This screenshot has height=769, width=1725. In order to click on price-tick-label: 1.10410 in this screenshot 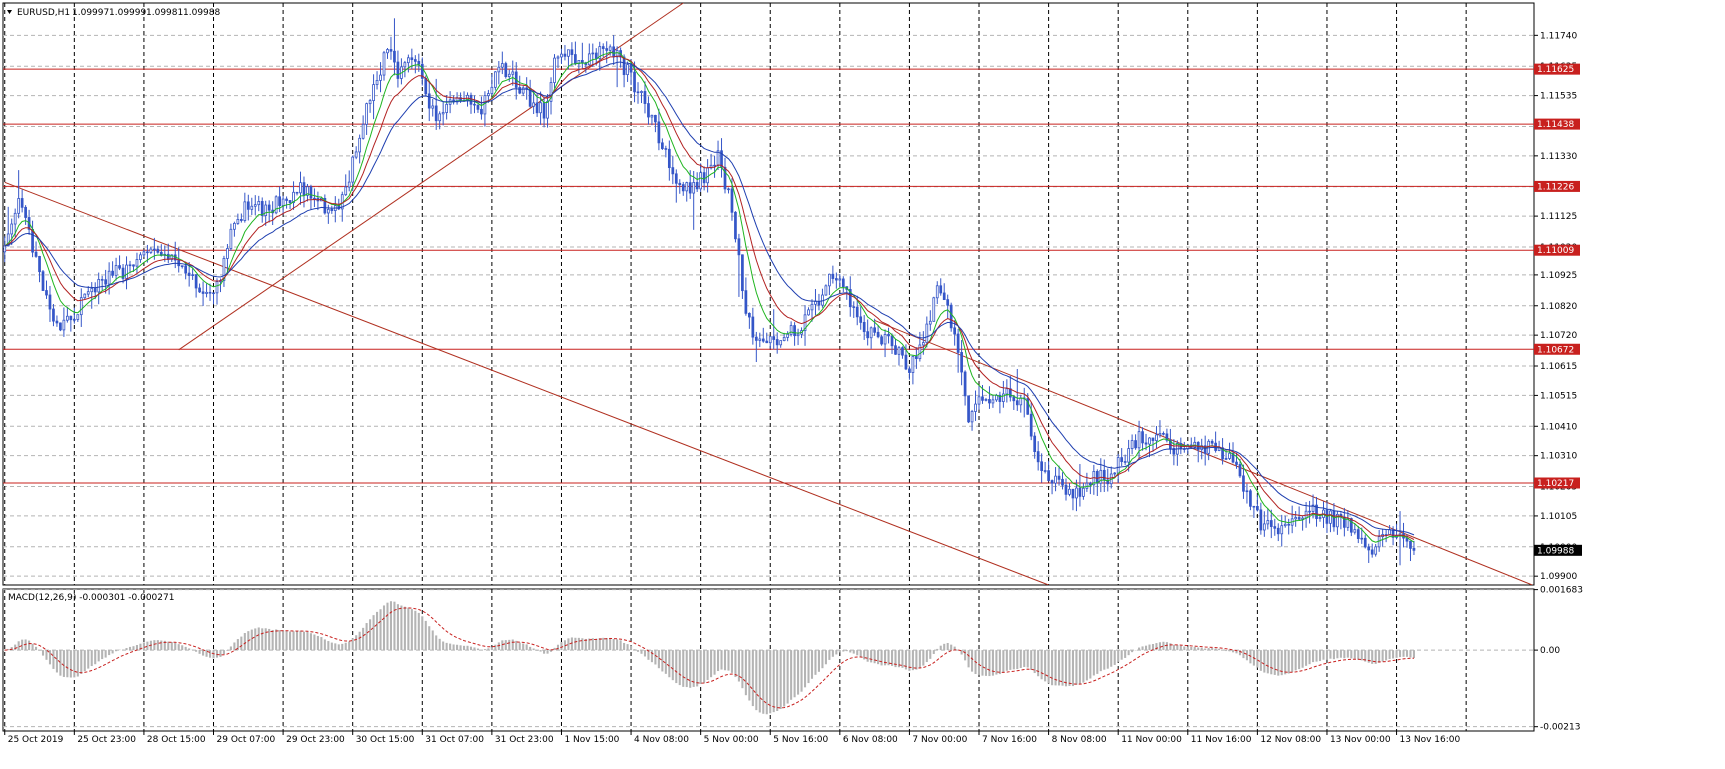, I will do `click(1558, 427)`.